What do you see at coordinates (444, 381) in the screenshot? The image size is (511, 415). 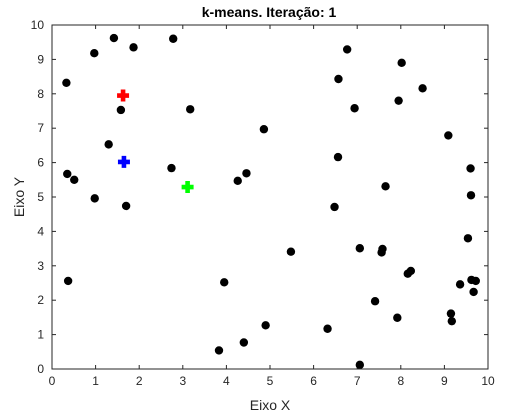 I see `x-tick-label: 9` at bounding box center [444, 381].